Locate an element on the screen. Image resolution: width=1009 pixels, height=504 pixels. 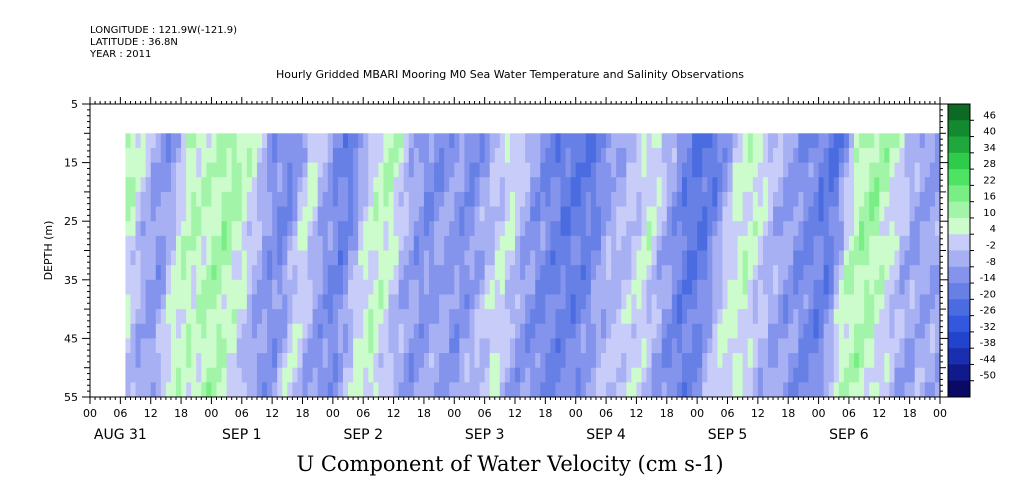
colorbar-label: -38 is located at coordinates (988, 343).